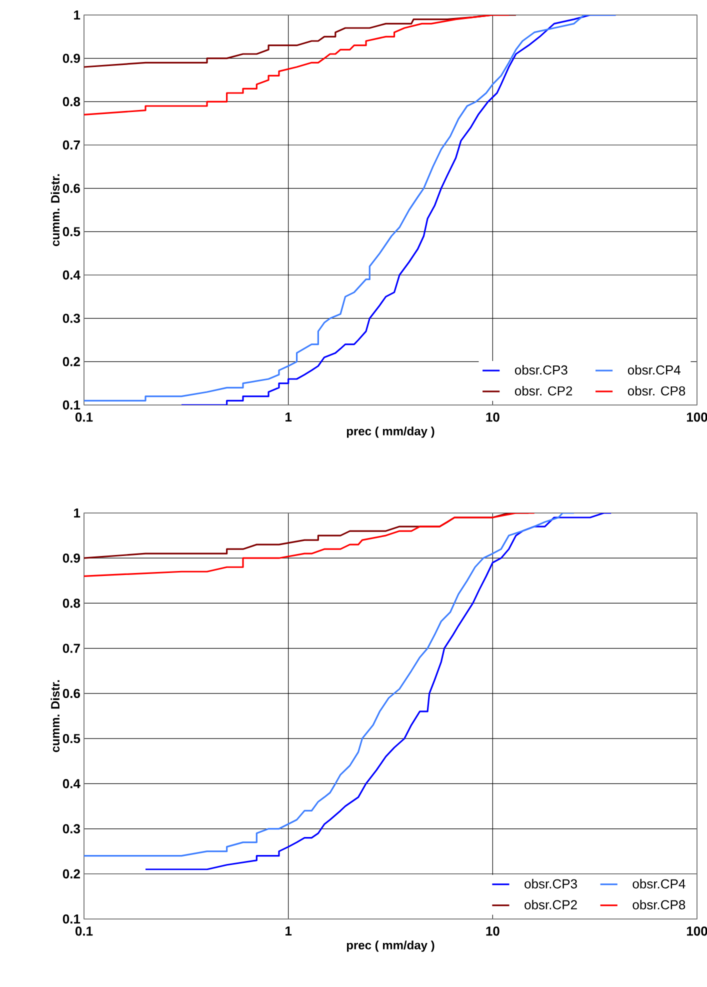 Image resolution: width=707 pixels, height=987 pixels. What do you see at coordinates (543, 391) in the screenshot?
I see `legend-label: obsr. CP2` at bounding box center [543, 391].